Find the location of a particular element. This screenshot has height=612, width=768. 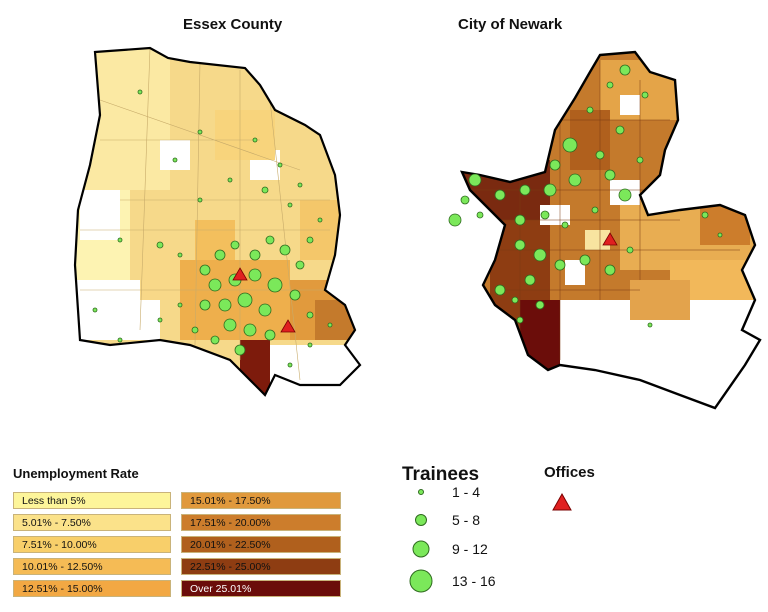

legend-label: 20.01% - 22.50% is located at coordinates (230, 544).